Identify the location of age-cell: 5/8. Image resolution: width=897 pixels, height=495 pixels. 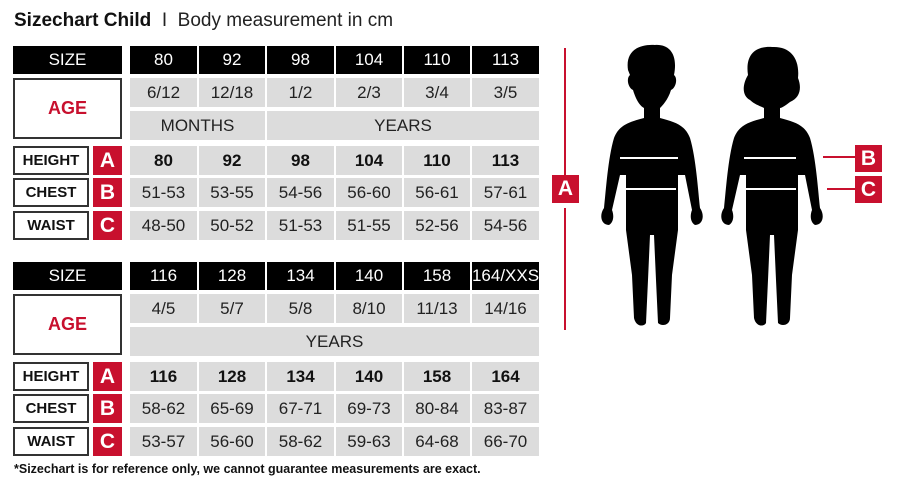
(300, 308).